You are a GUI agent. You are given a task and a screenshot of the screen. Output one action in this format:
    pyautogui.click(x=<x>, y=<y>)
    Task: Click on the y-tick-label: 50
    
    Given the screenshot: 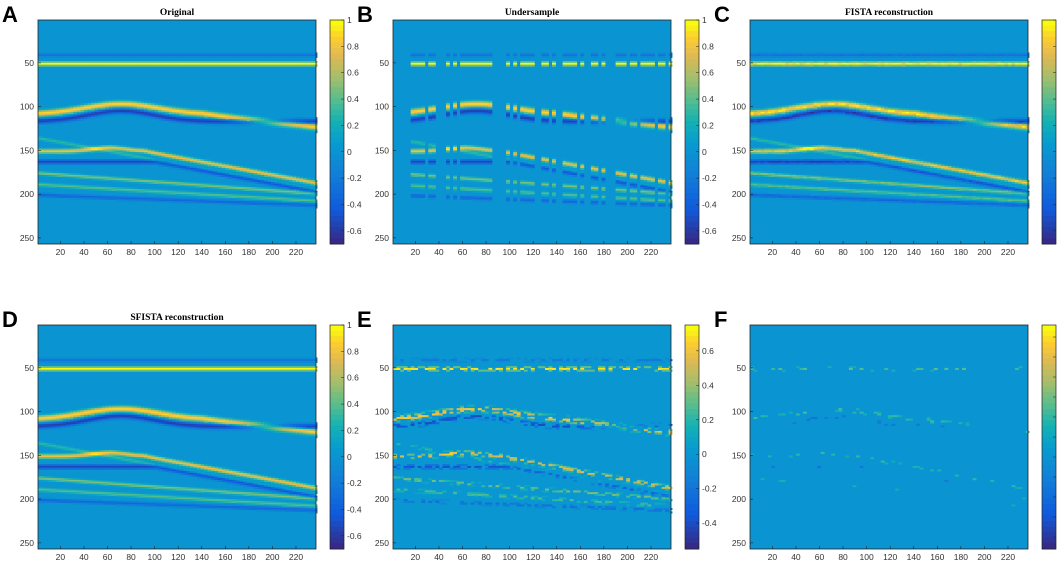 What is the action you would take?
    pyautogui.click(x=30, y=63)
    